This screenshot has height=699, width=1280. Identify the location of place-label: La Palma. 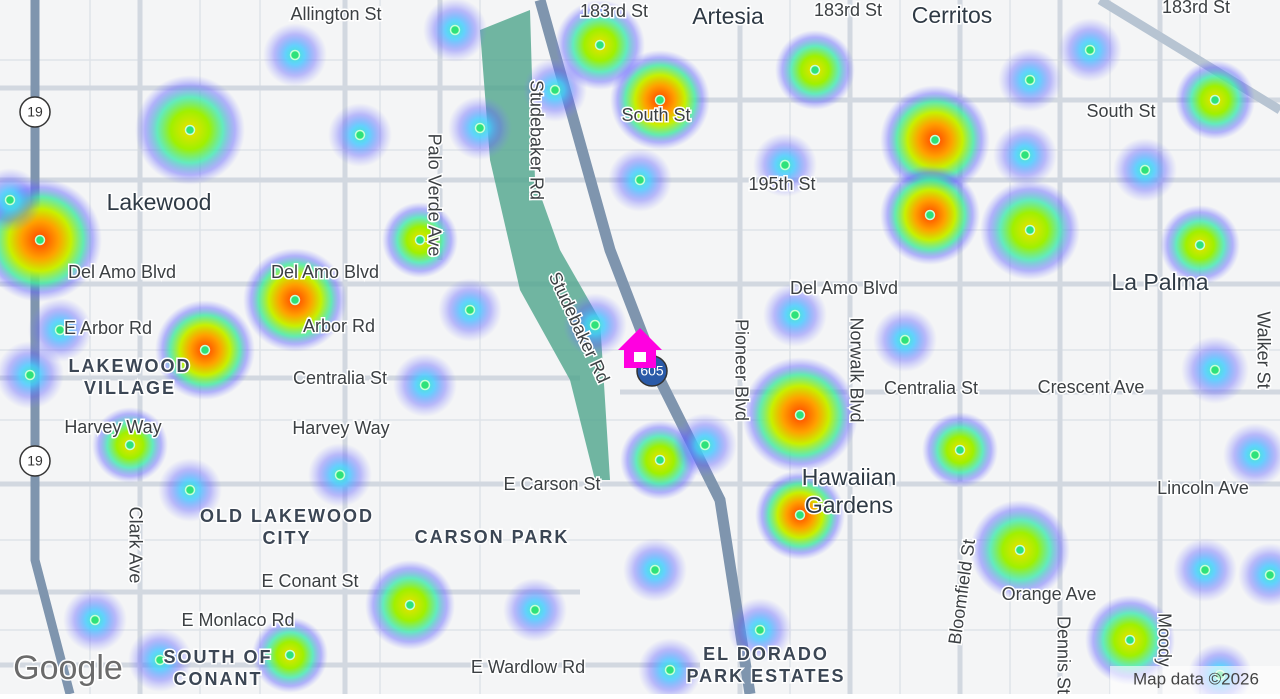
(1159, 282).